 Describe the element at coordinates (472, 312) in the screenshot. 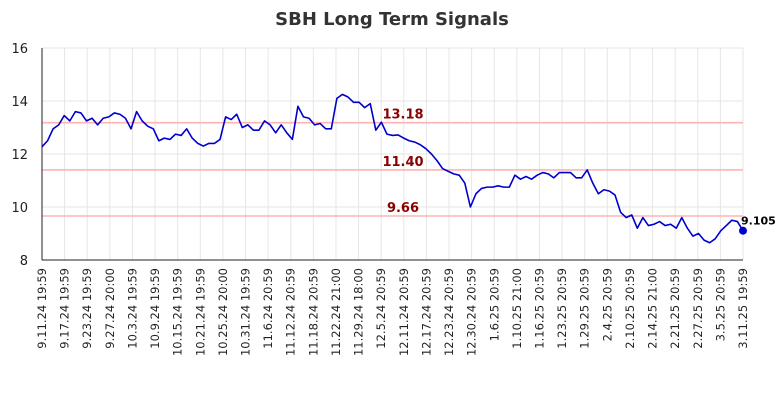

I see `x-tick-label: 12.30.24 20:59` at that location.